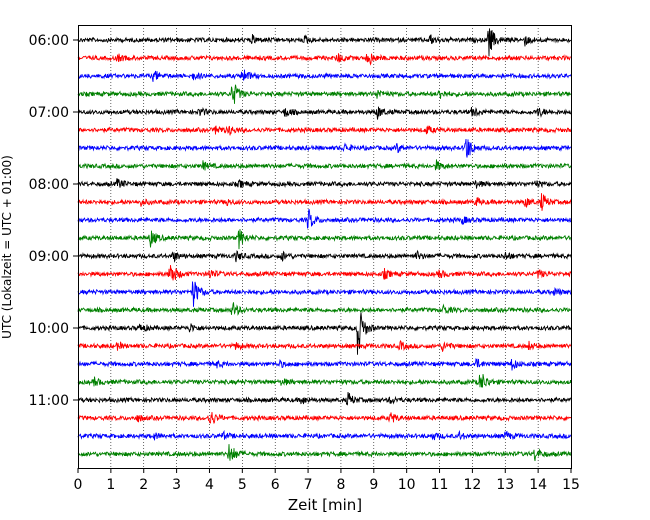 This screenshot has height=520, width=650. I want to click on x-tick-label: 7, so click(308, 485).